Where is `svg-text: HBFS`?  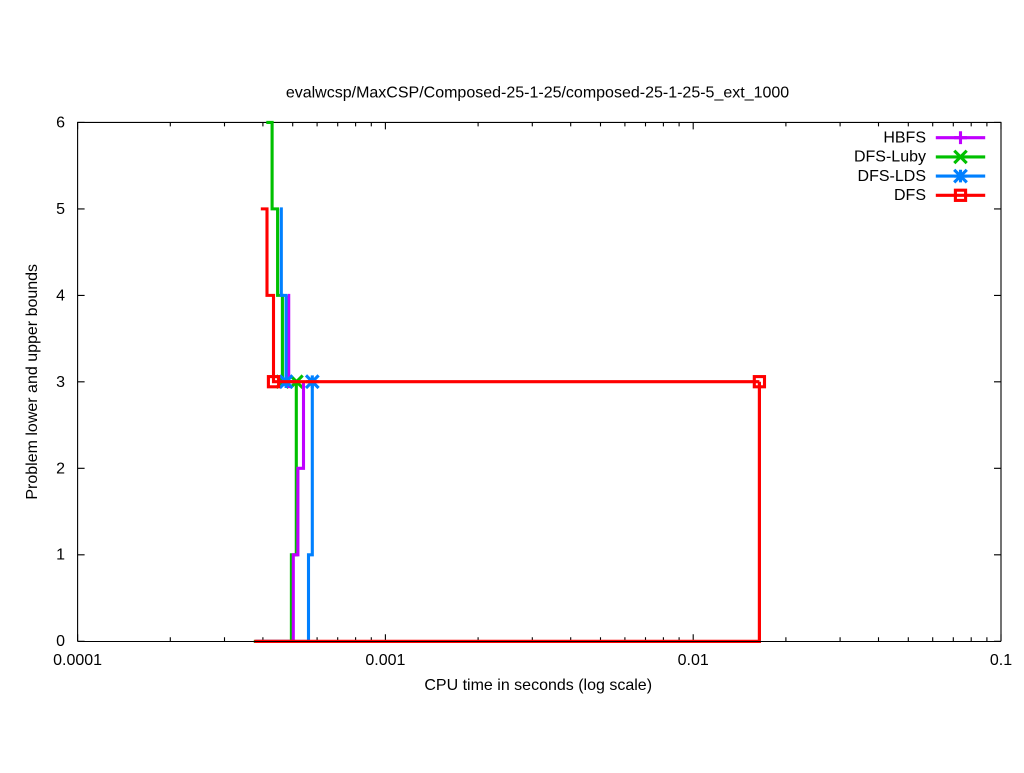
svg-text: HBFS is located at coordinates (904, 137).